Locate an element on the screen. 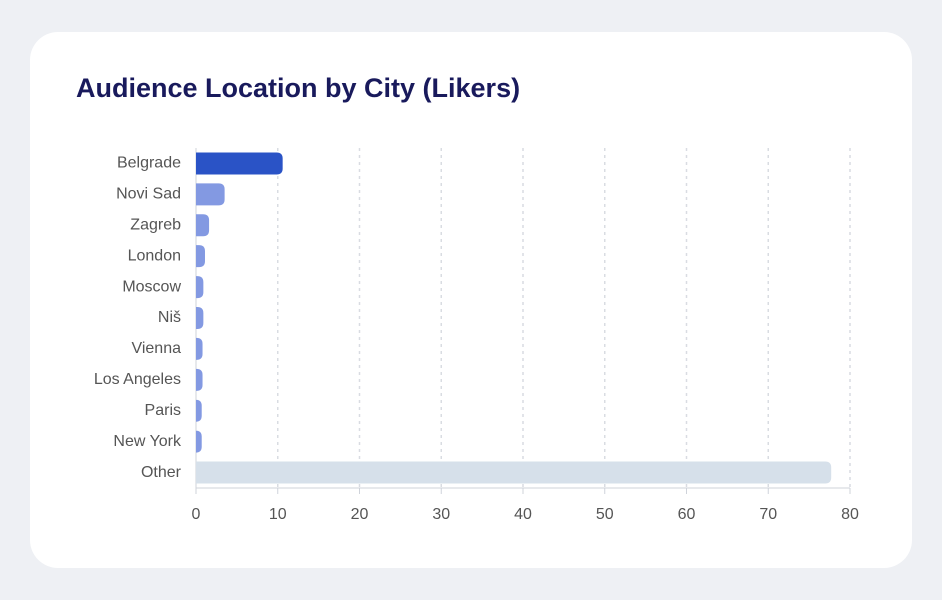 This screenshot has width=942, height=600. y-tick-label: Los Angeles is located at coordinates (137, 379).